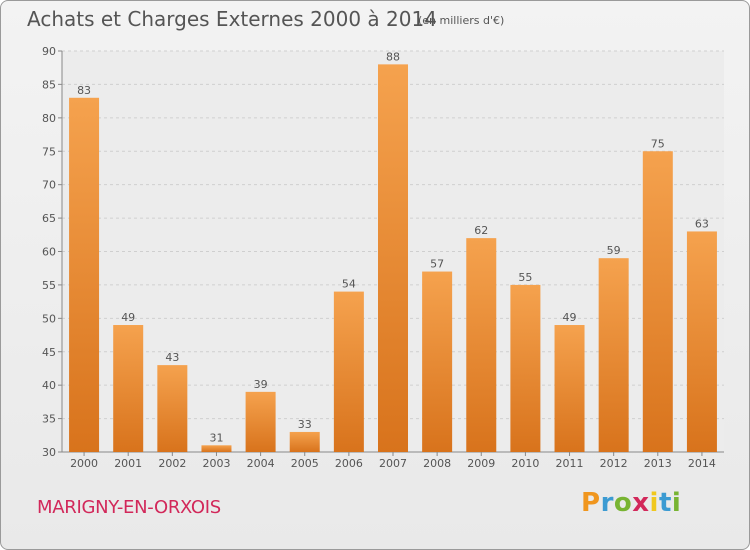 The width and height of the screenshot is (750, 550). Describe the element at coordinates (613, 355) in the screenshot. I see `bar-2012` at that location.